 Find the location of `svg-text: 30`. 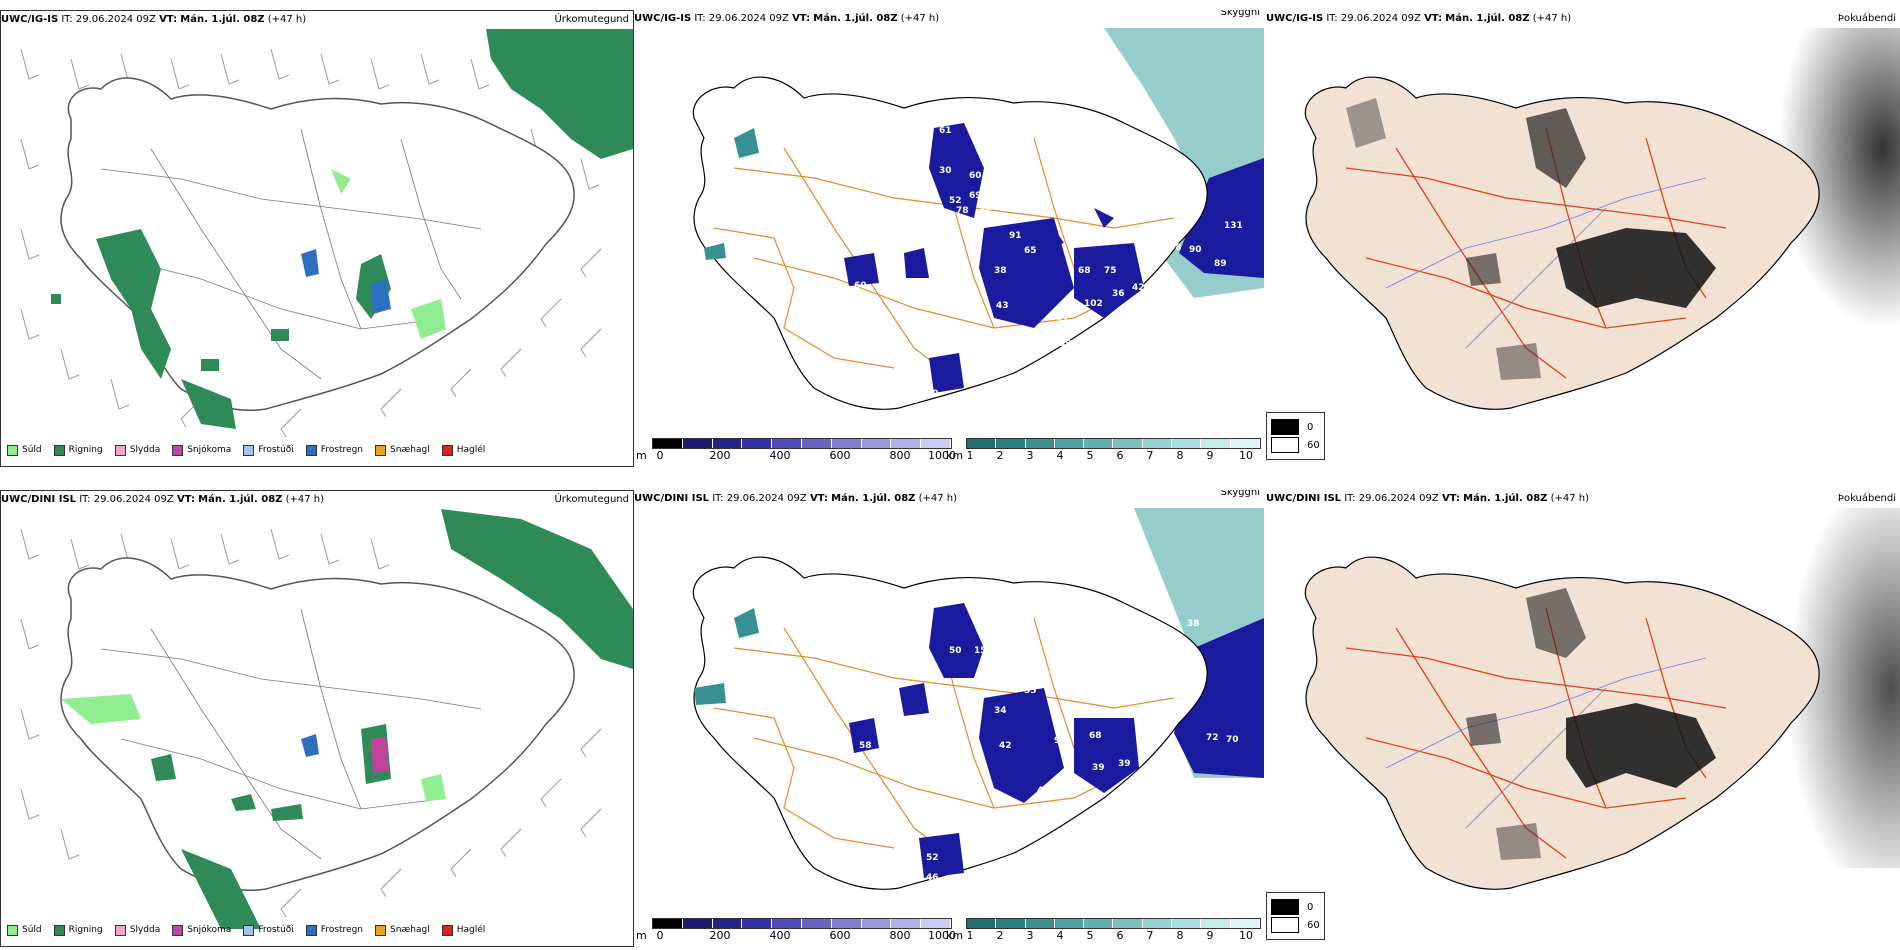

svg-text: 30 is located at coordinates (945, 171).